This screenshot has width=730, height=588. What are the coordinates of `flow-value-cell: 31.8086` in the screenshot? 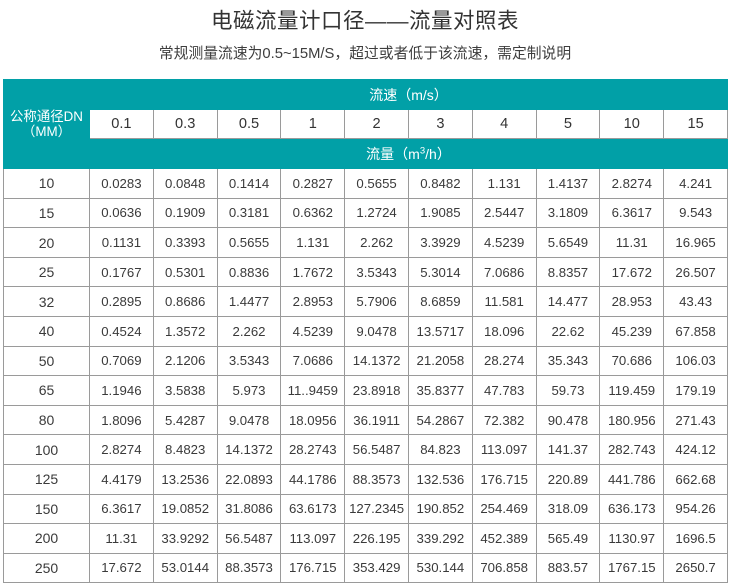 It's located at (249, 509).